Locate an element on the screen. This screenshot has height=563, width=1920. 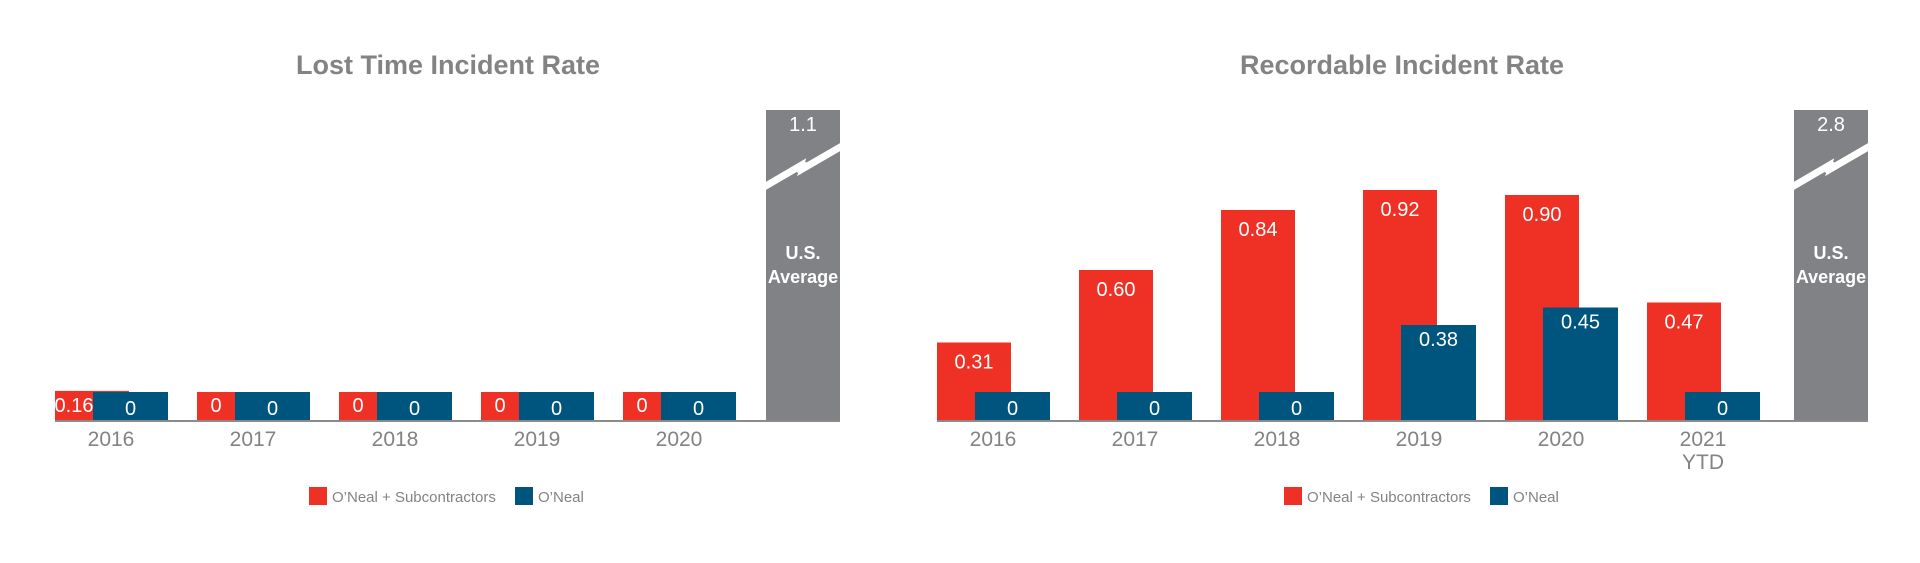
chart-title: Recordable Incident Rate is located at coordinates (1402, 65).